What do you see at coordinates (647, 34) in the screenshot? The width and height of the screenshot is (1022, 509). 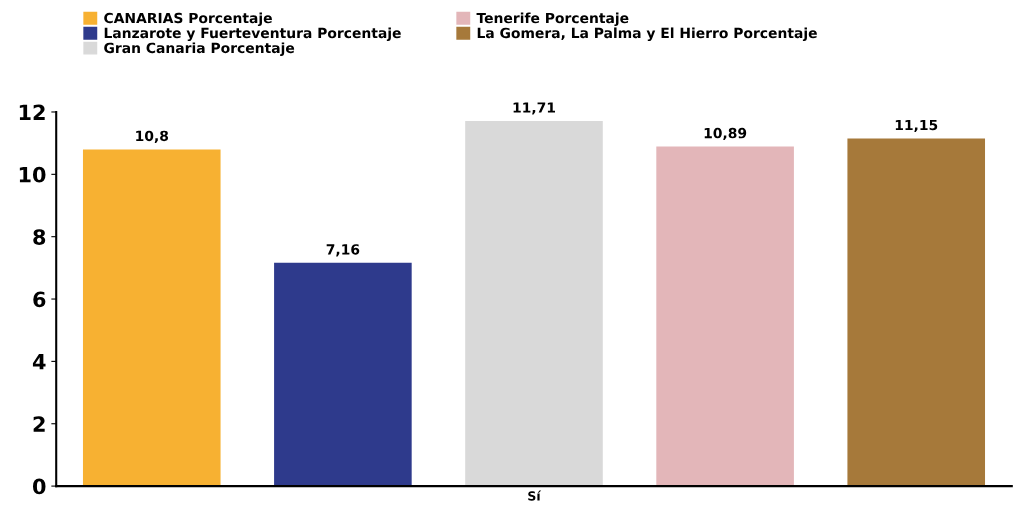 I see `legend-label: La Gomera, La Palma y El Hierro Porcentaje` at bounding box center [647, 34].